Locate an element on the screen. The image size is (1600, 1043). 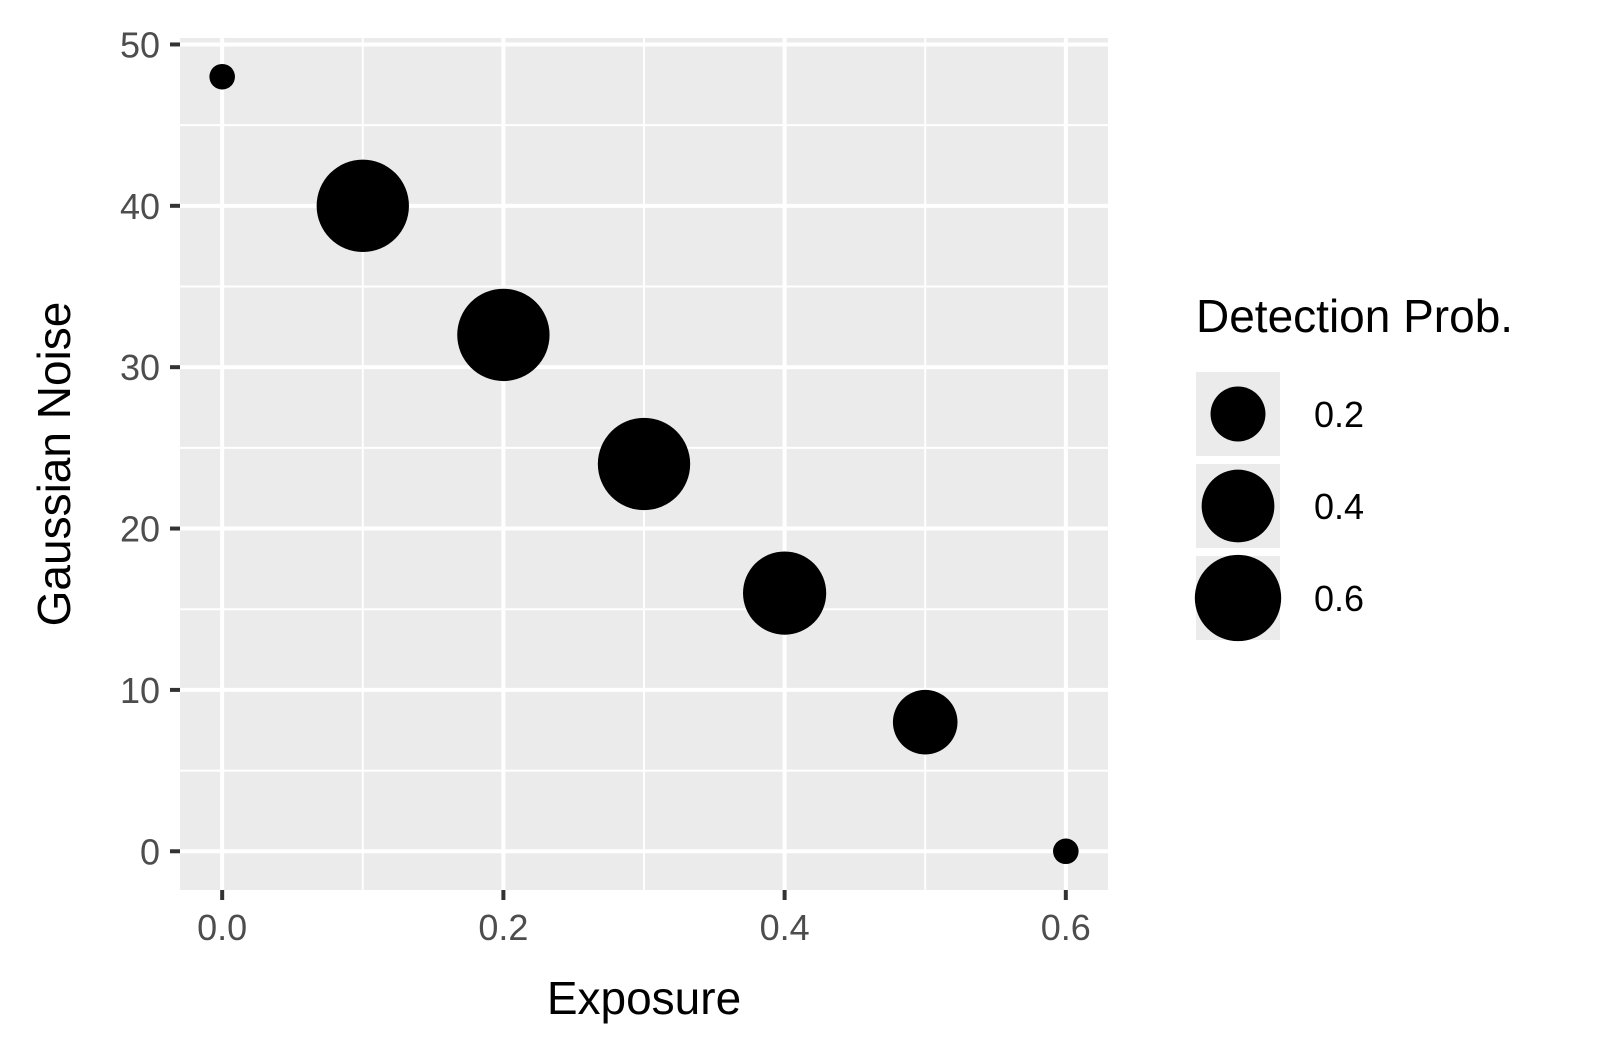
legend-label: 0.2 is located at coordinates (1339, 414).